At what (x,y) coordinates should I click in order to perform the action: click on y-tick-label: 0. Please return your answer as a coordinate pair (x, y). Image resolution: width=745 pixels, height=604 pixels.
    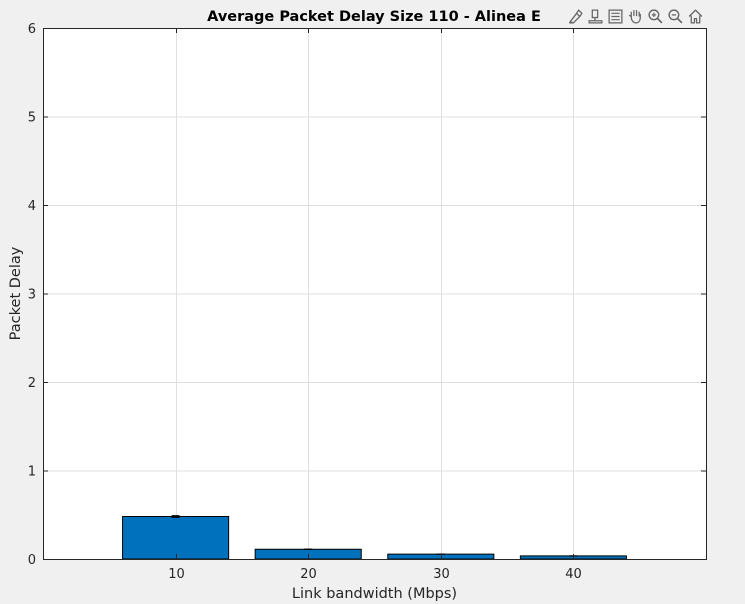
    Looking at the image, I should click on (32, 560).